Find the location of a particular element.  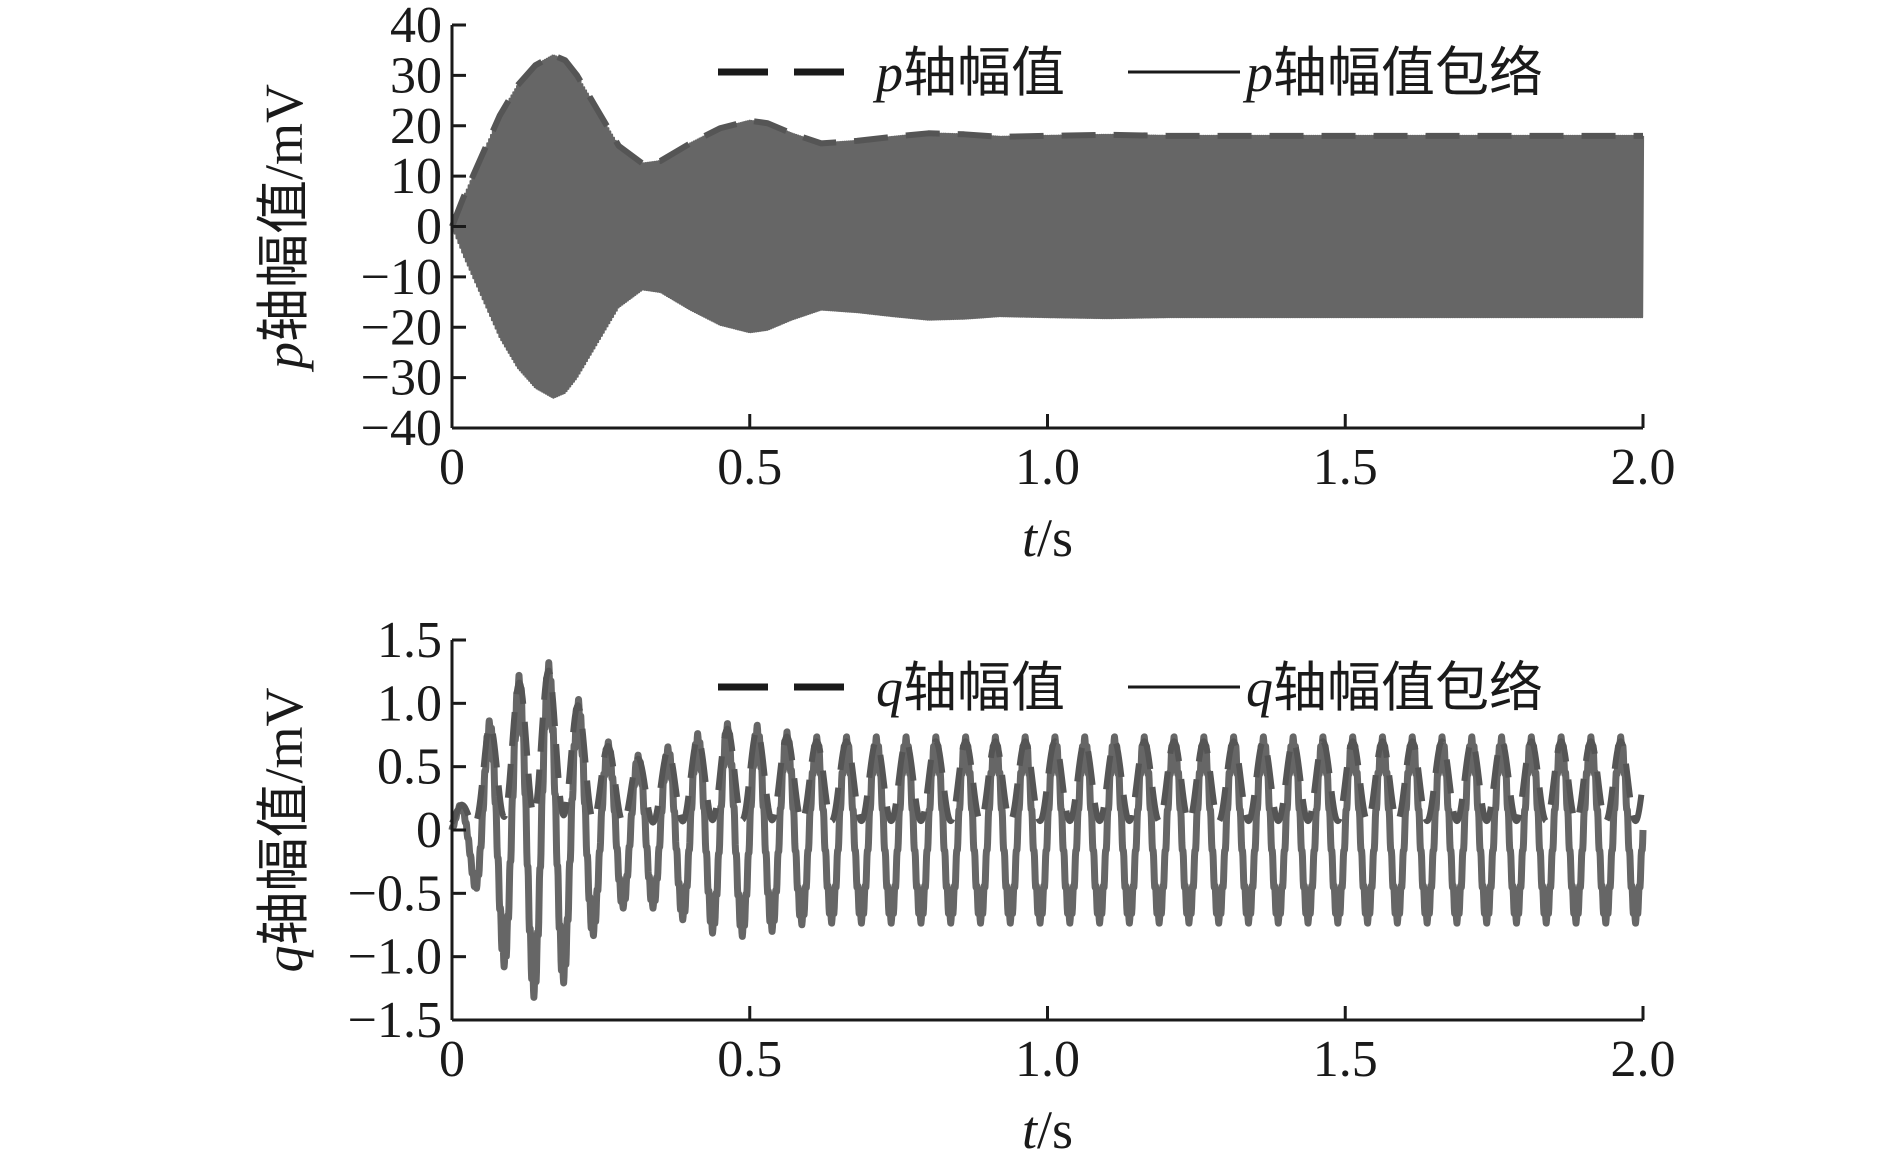

y-tick-label: 1.5 is located at coordinates (409, 640).